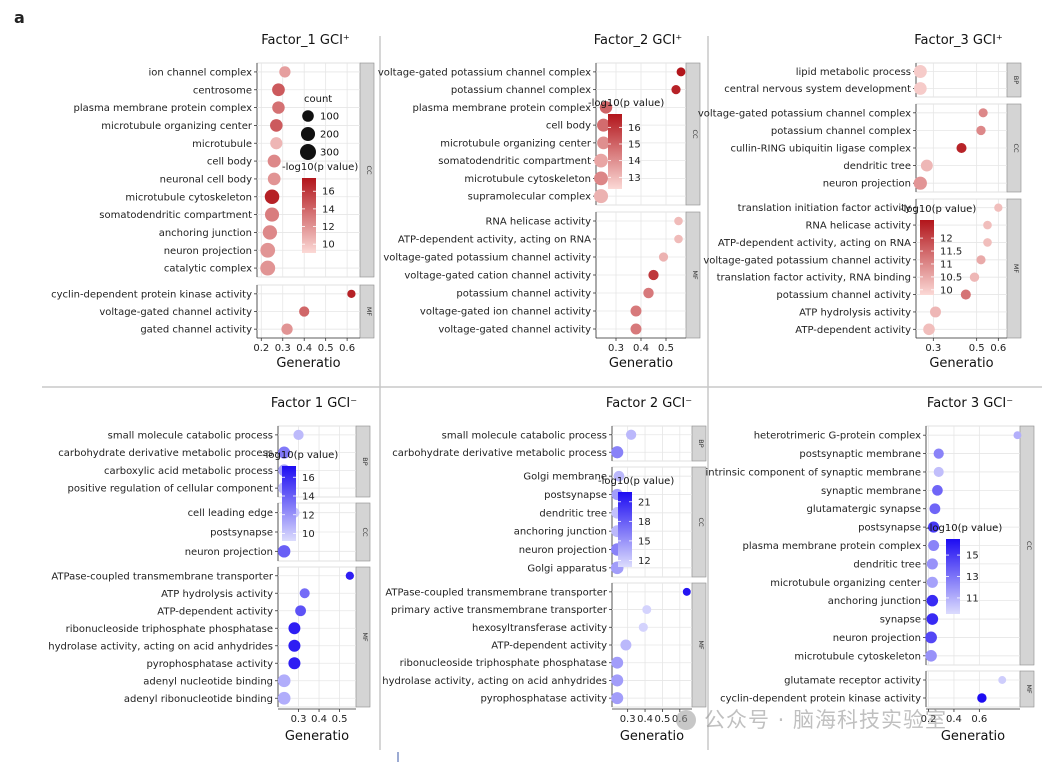 This screenshot has height=762, width=1055. What do you see at coordinates (820, 699) in the screenshot?
I see `term-label: cyclin-dependent protein kinase activity` at bounding box center [820, 699].